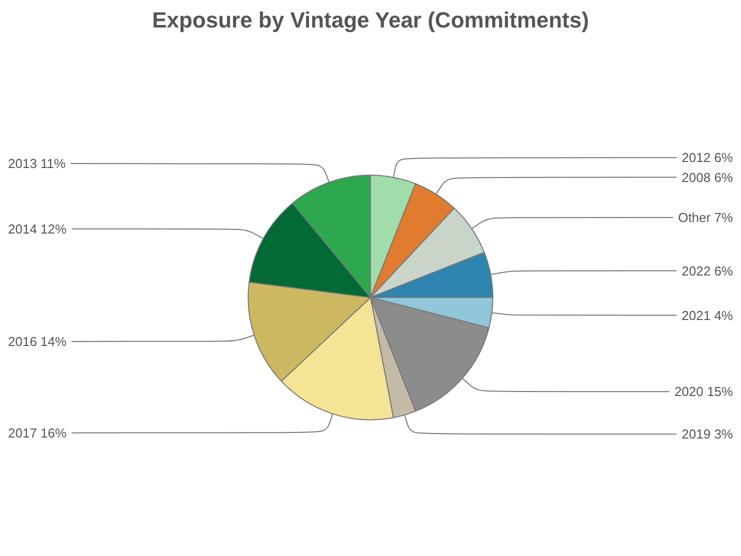 The height and width of the screenshot is (556, 741). Describe the element at coordinates (708, 158) in the screenshot. I see `slice-label: 2012 6%` at that location.